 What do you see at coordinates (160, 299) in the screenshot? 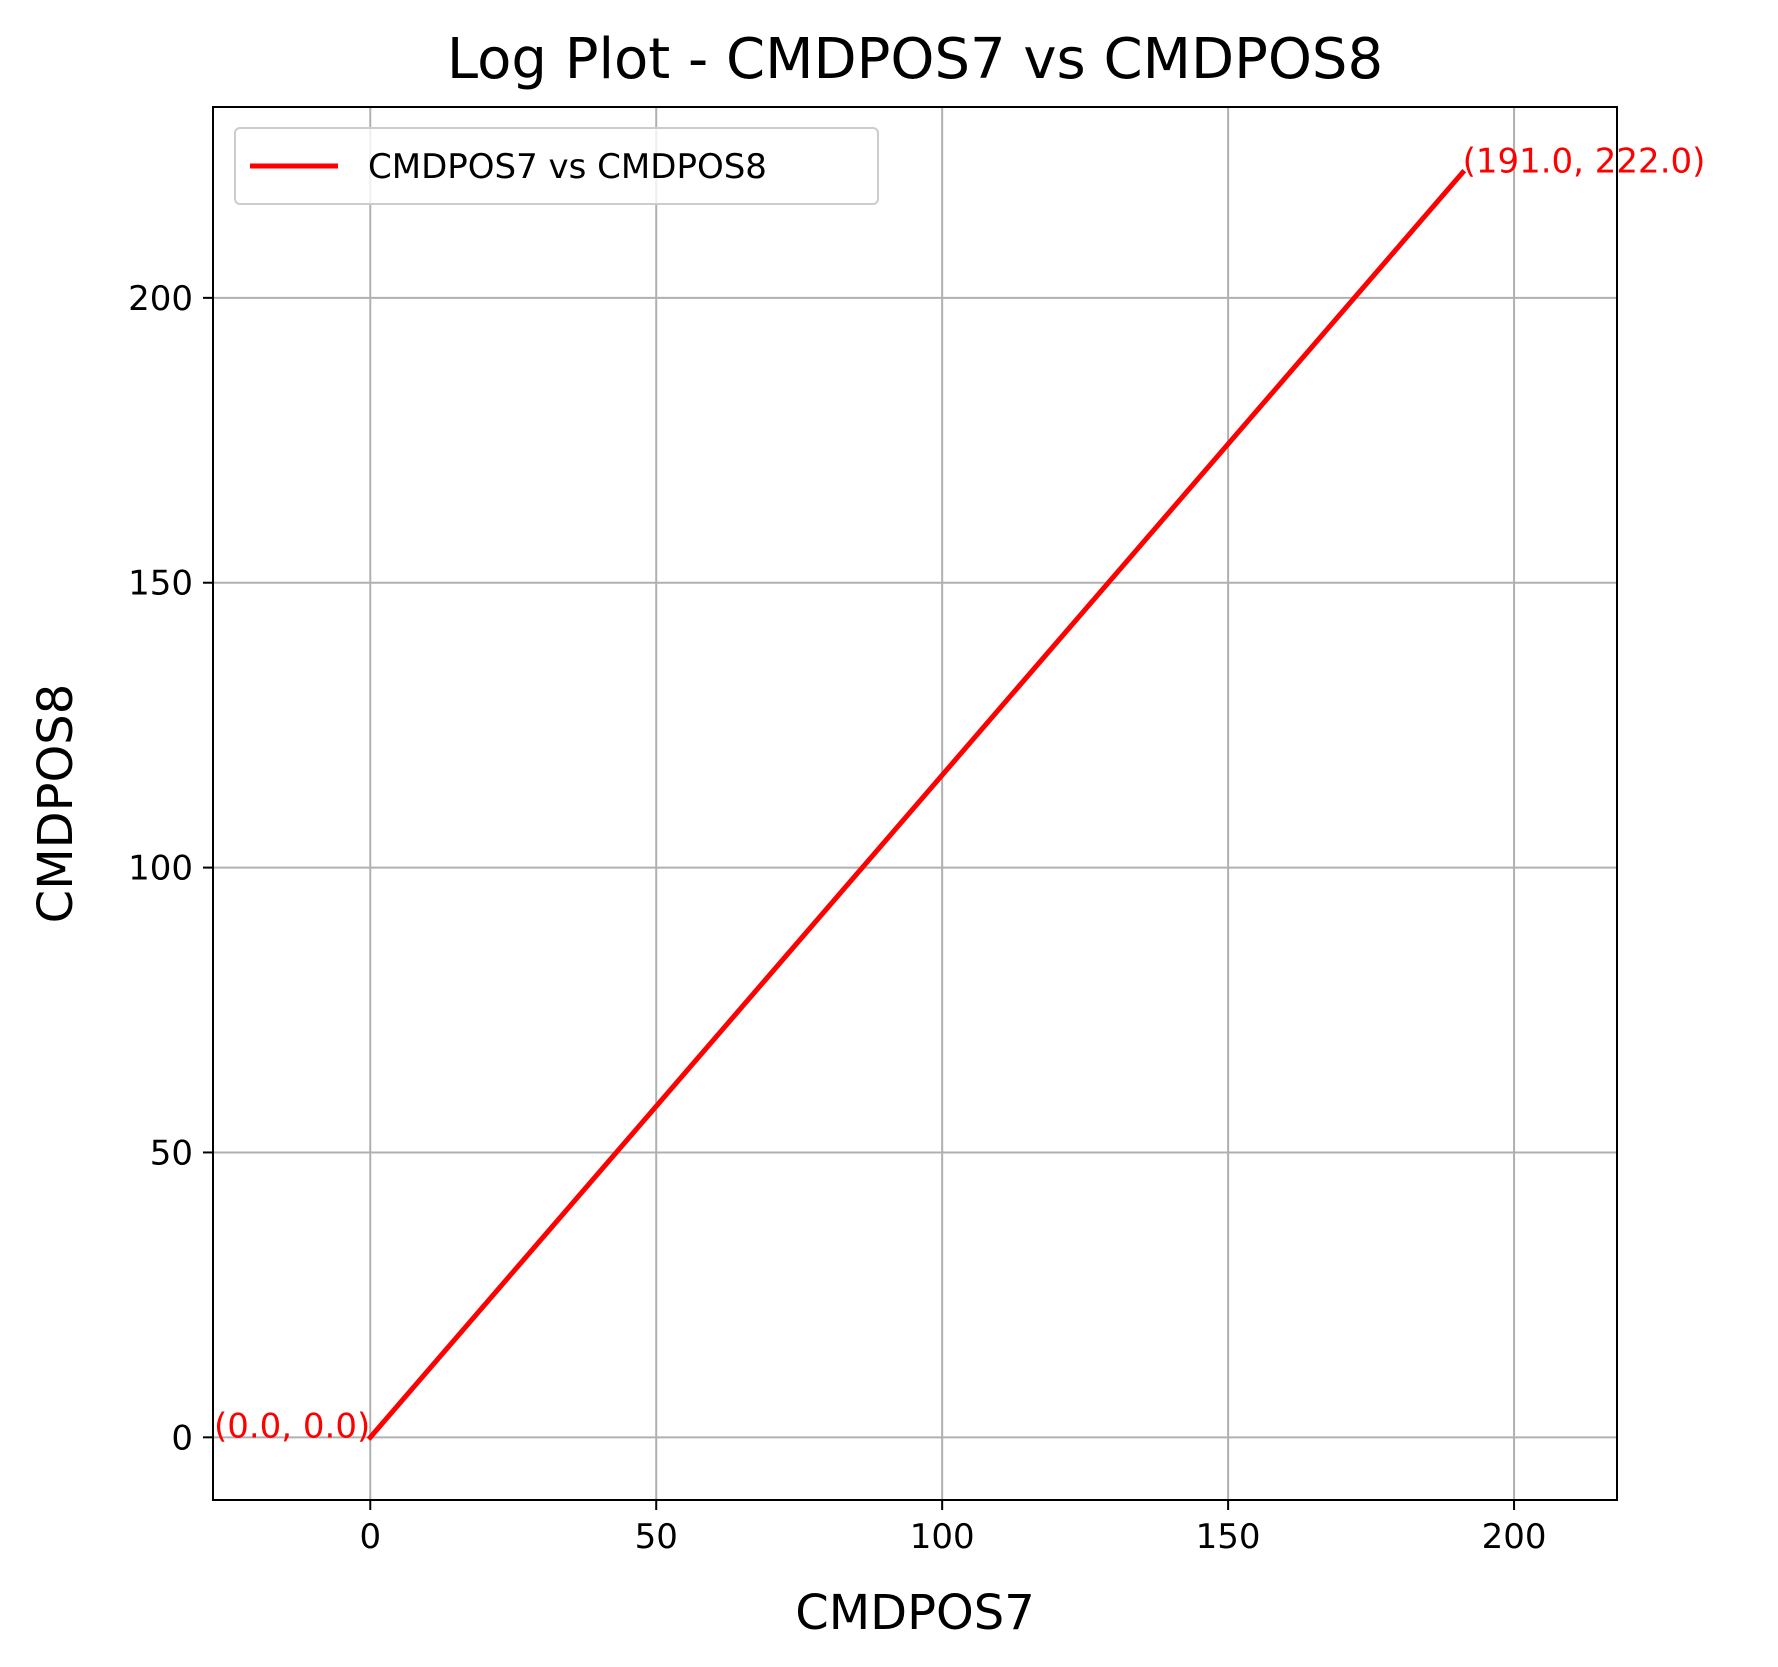
I see `y-tick-label: 200` at bounding box center [160, 299].